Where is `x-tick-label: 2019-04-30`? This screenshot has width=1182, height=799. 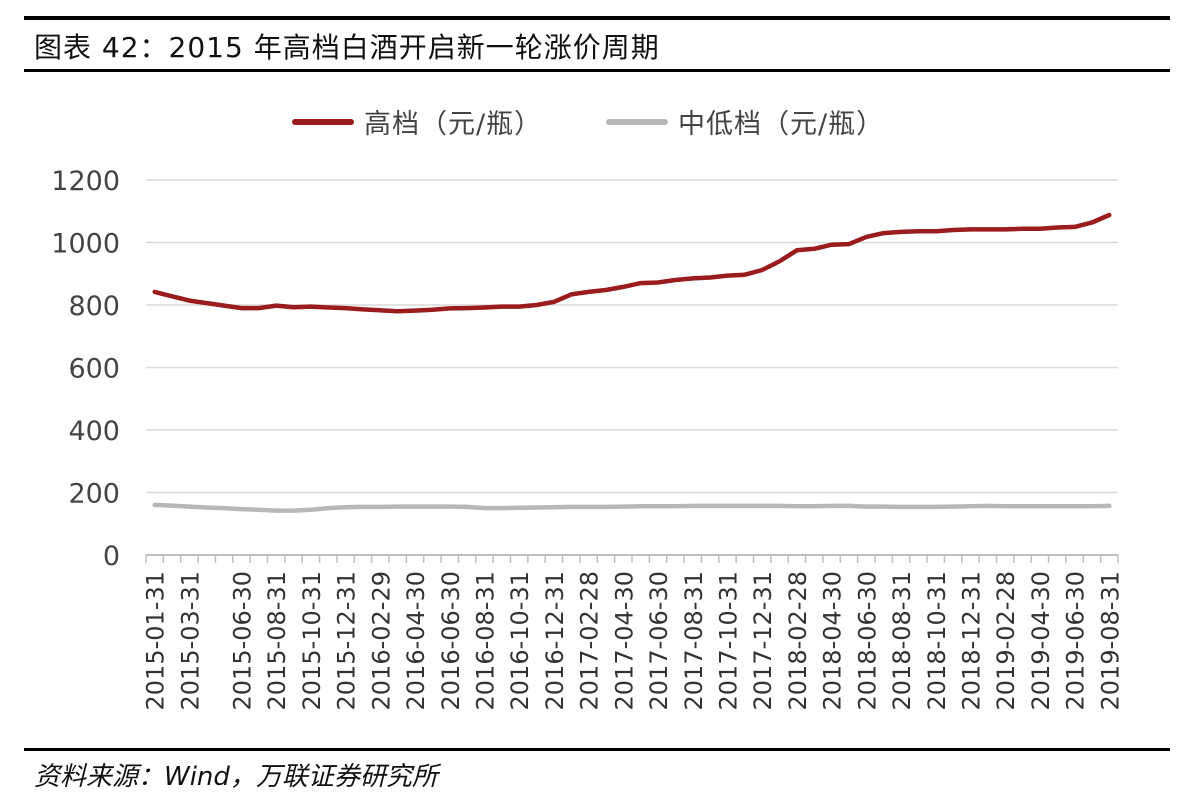 x-tick-label: 2019-04-30 is located at coordinates (1041, 640).